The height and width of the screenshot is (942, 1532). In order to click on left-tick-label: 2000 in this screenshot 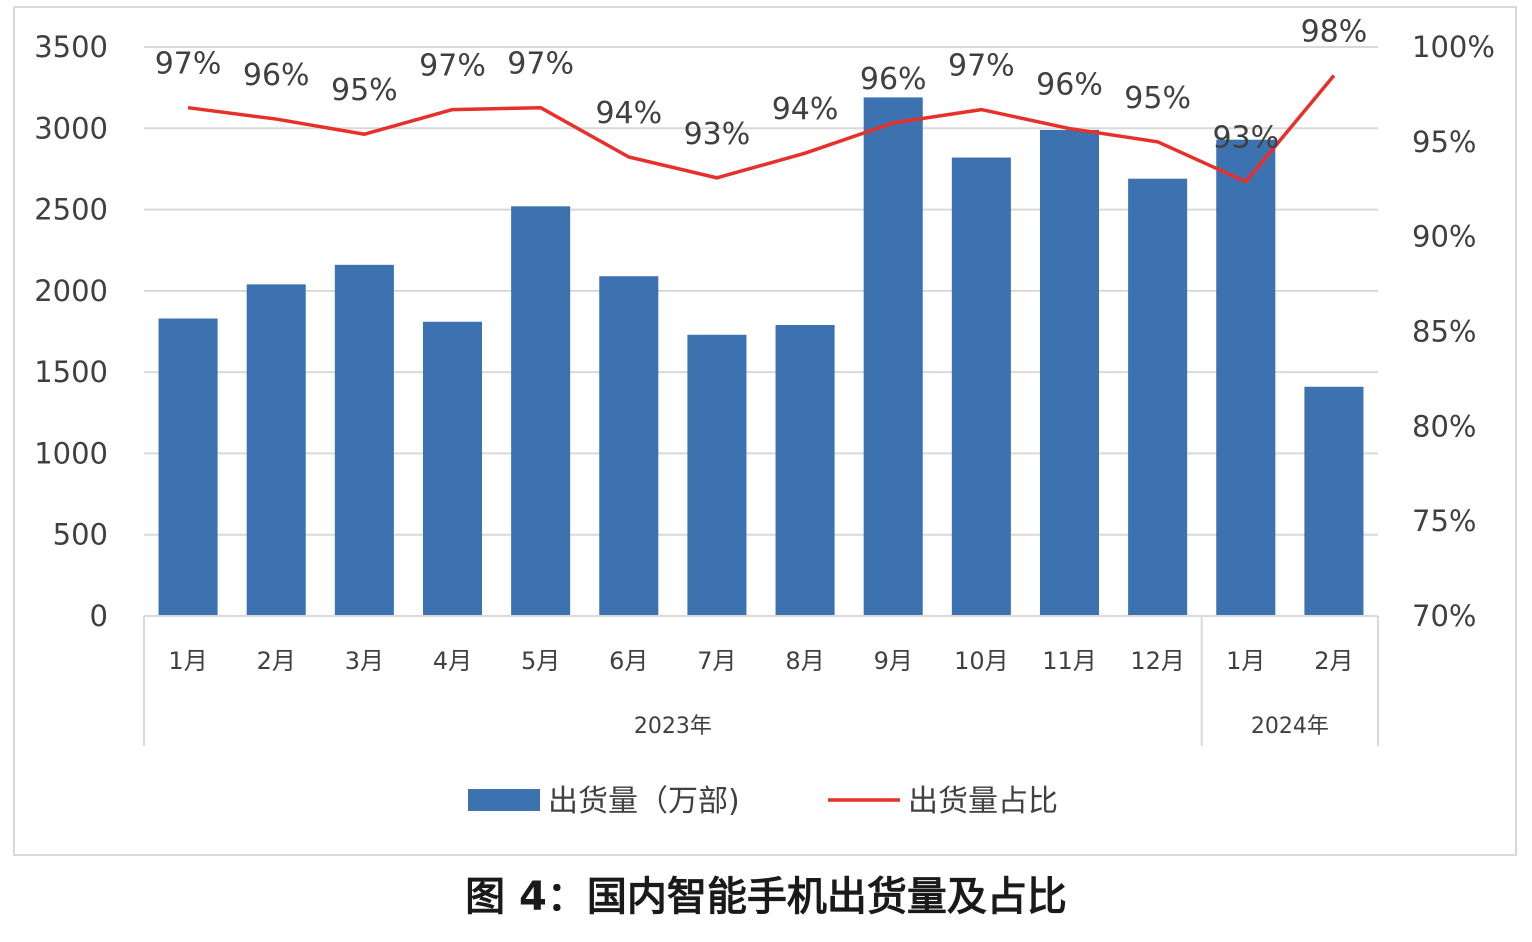, I will do `click(71, 291)`.